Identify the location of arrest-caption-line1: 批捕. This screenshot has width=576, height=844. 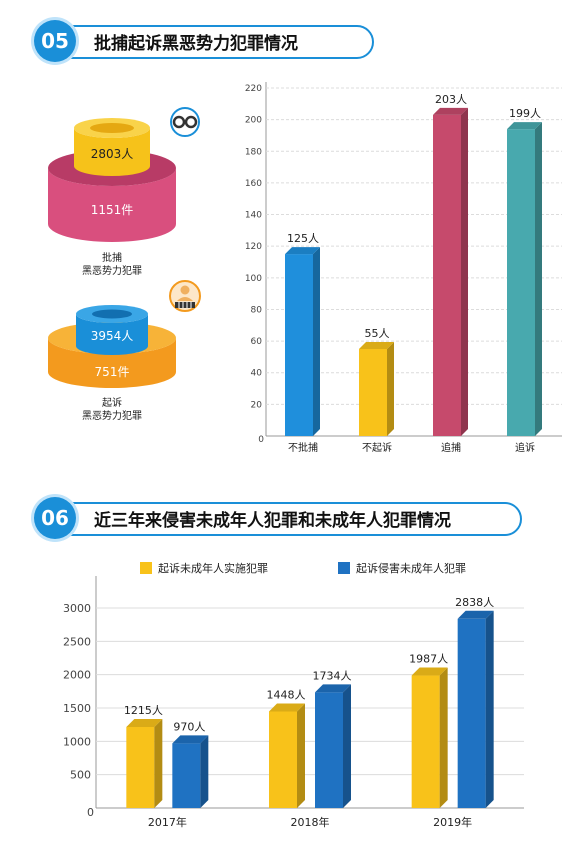
(112, 257).